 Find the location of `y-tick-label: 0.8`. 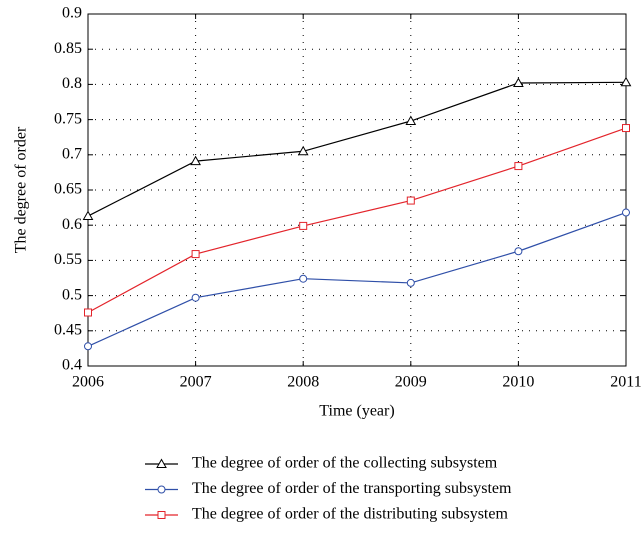

y-tick-label: 0.8 is located at coordinates (72, 83).